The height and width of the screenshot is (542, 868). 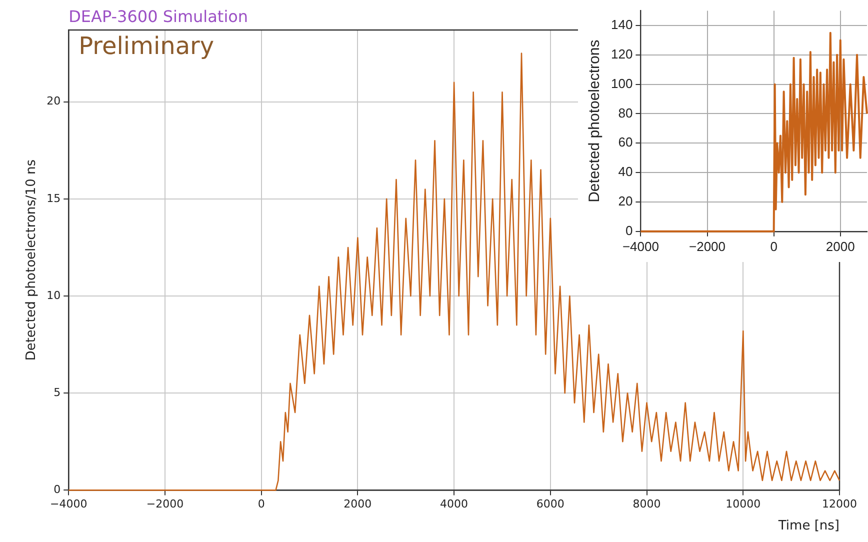 I want to click on y-axis-title: Detected photoelectrons, so click(x=595, y=121).